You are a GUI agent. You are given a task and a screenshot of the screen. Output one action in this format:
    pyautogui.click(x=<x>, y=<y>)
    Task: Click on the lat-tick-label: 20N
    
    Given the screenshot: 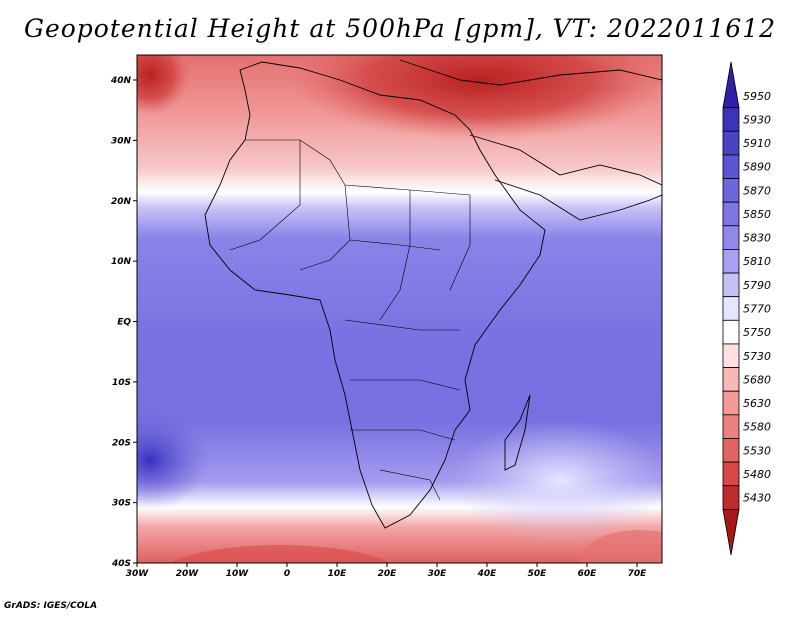 What is the action you would take?
    pyautogui.click(x=121, y=202)
    